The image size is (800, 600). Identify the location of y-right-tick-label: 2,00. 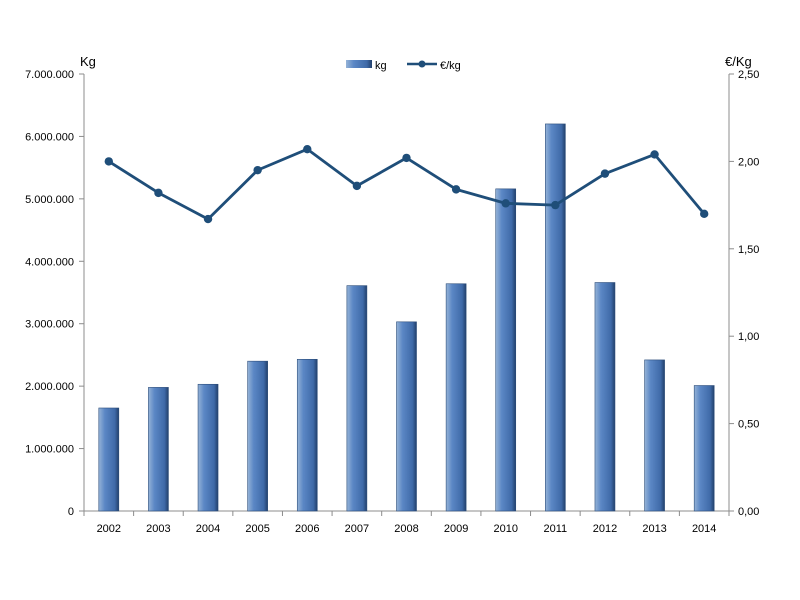
(748, 162).